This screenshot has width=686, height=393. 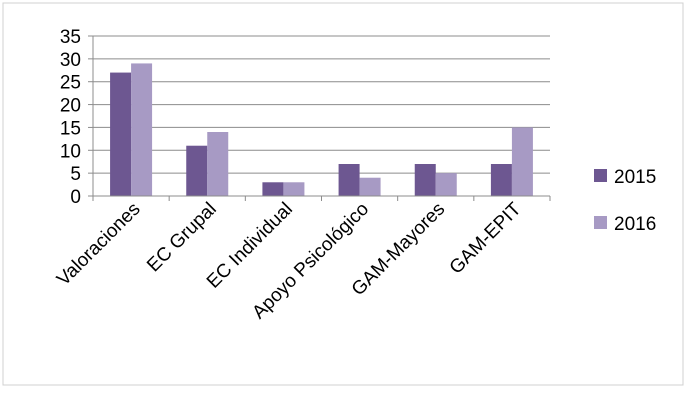 What do you see at coordinates (70, 37) in the screenshot?
I see `y-tick-label: 35` at bounding box center [70, 37].